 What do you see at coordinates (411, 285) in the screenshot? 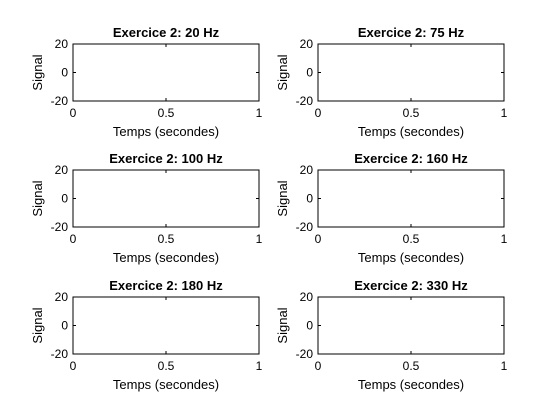
I see `subplot-title: Exercice 2: 330 Hz` at bounding box center [411, 285].